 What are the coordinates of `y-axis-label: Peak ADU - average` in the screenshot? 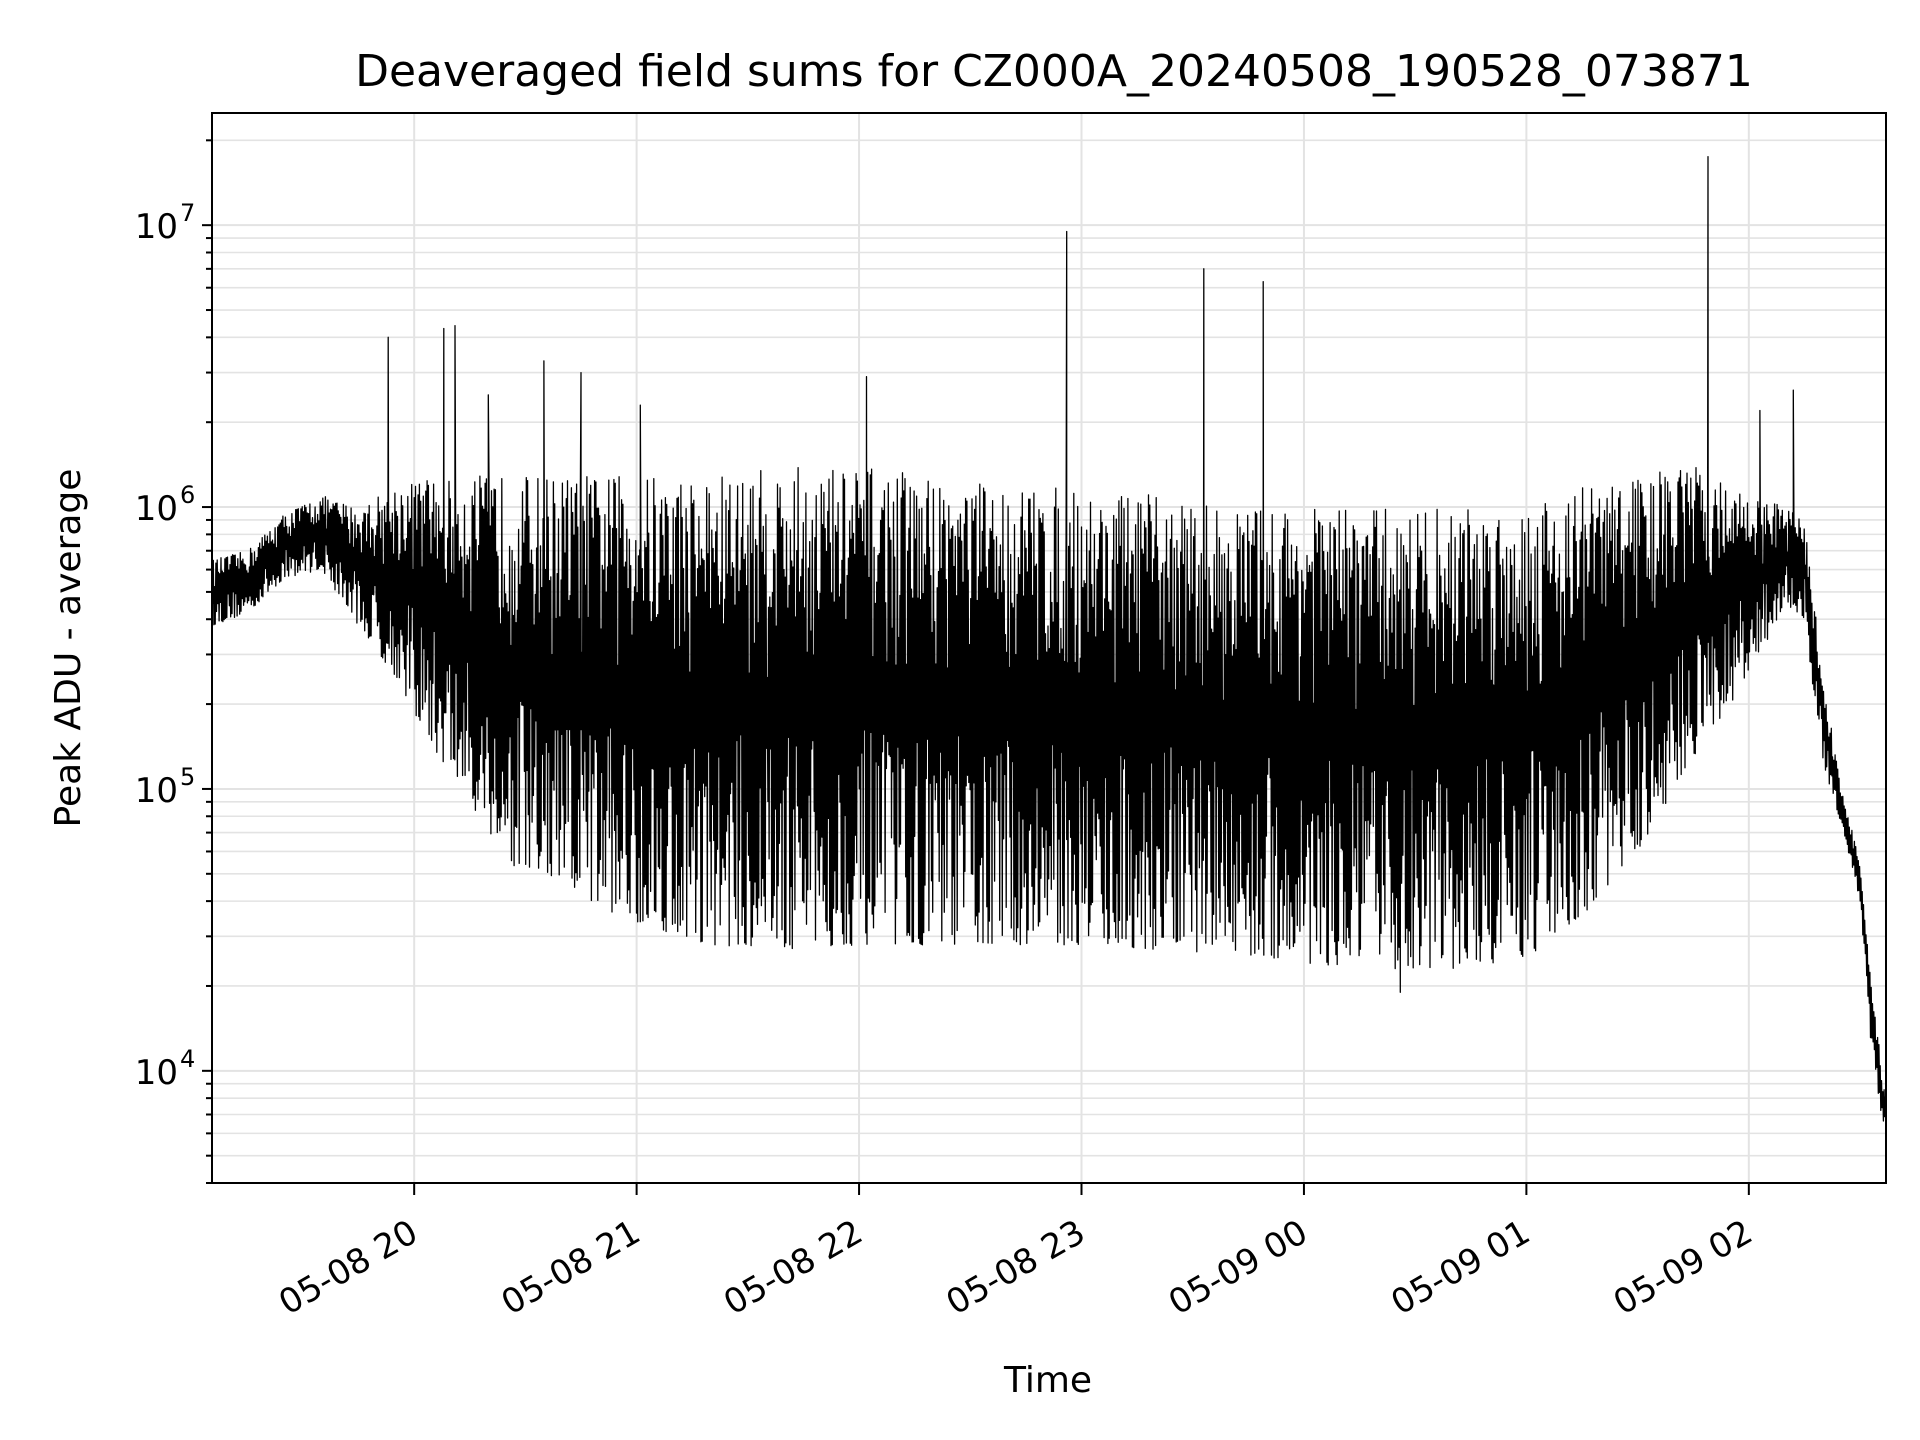 It's located at (68, 648).